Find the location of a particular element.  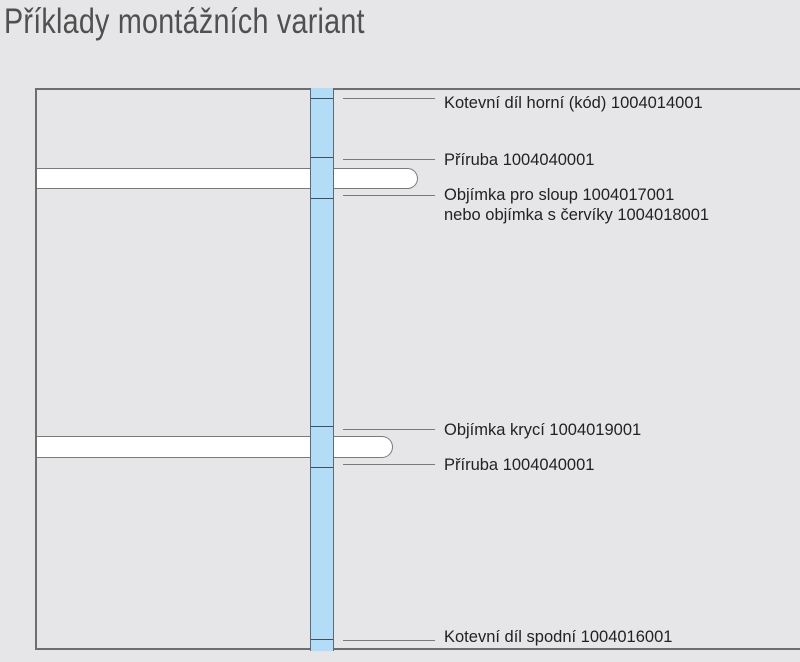

cover-clamp-band is located at coordinates (322, 426).